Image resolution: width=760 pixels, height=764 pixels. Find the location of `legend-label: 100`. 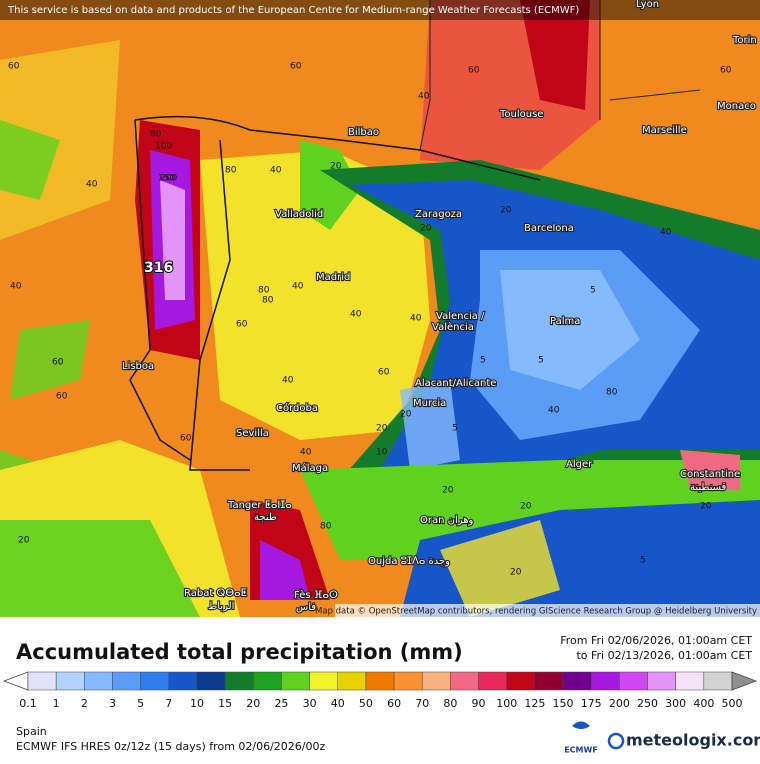

legend-label: 100 is located at coordinates (506, 703).